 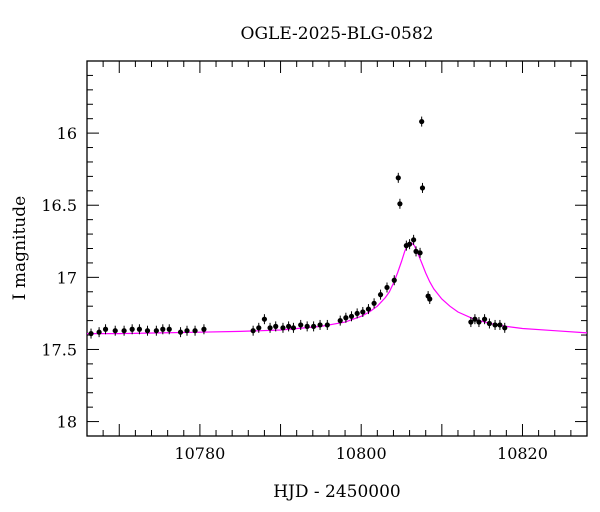 I want to click on x-tick-label: 10780, so click(x=199, y=453).